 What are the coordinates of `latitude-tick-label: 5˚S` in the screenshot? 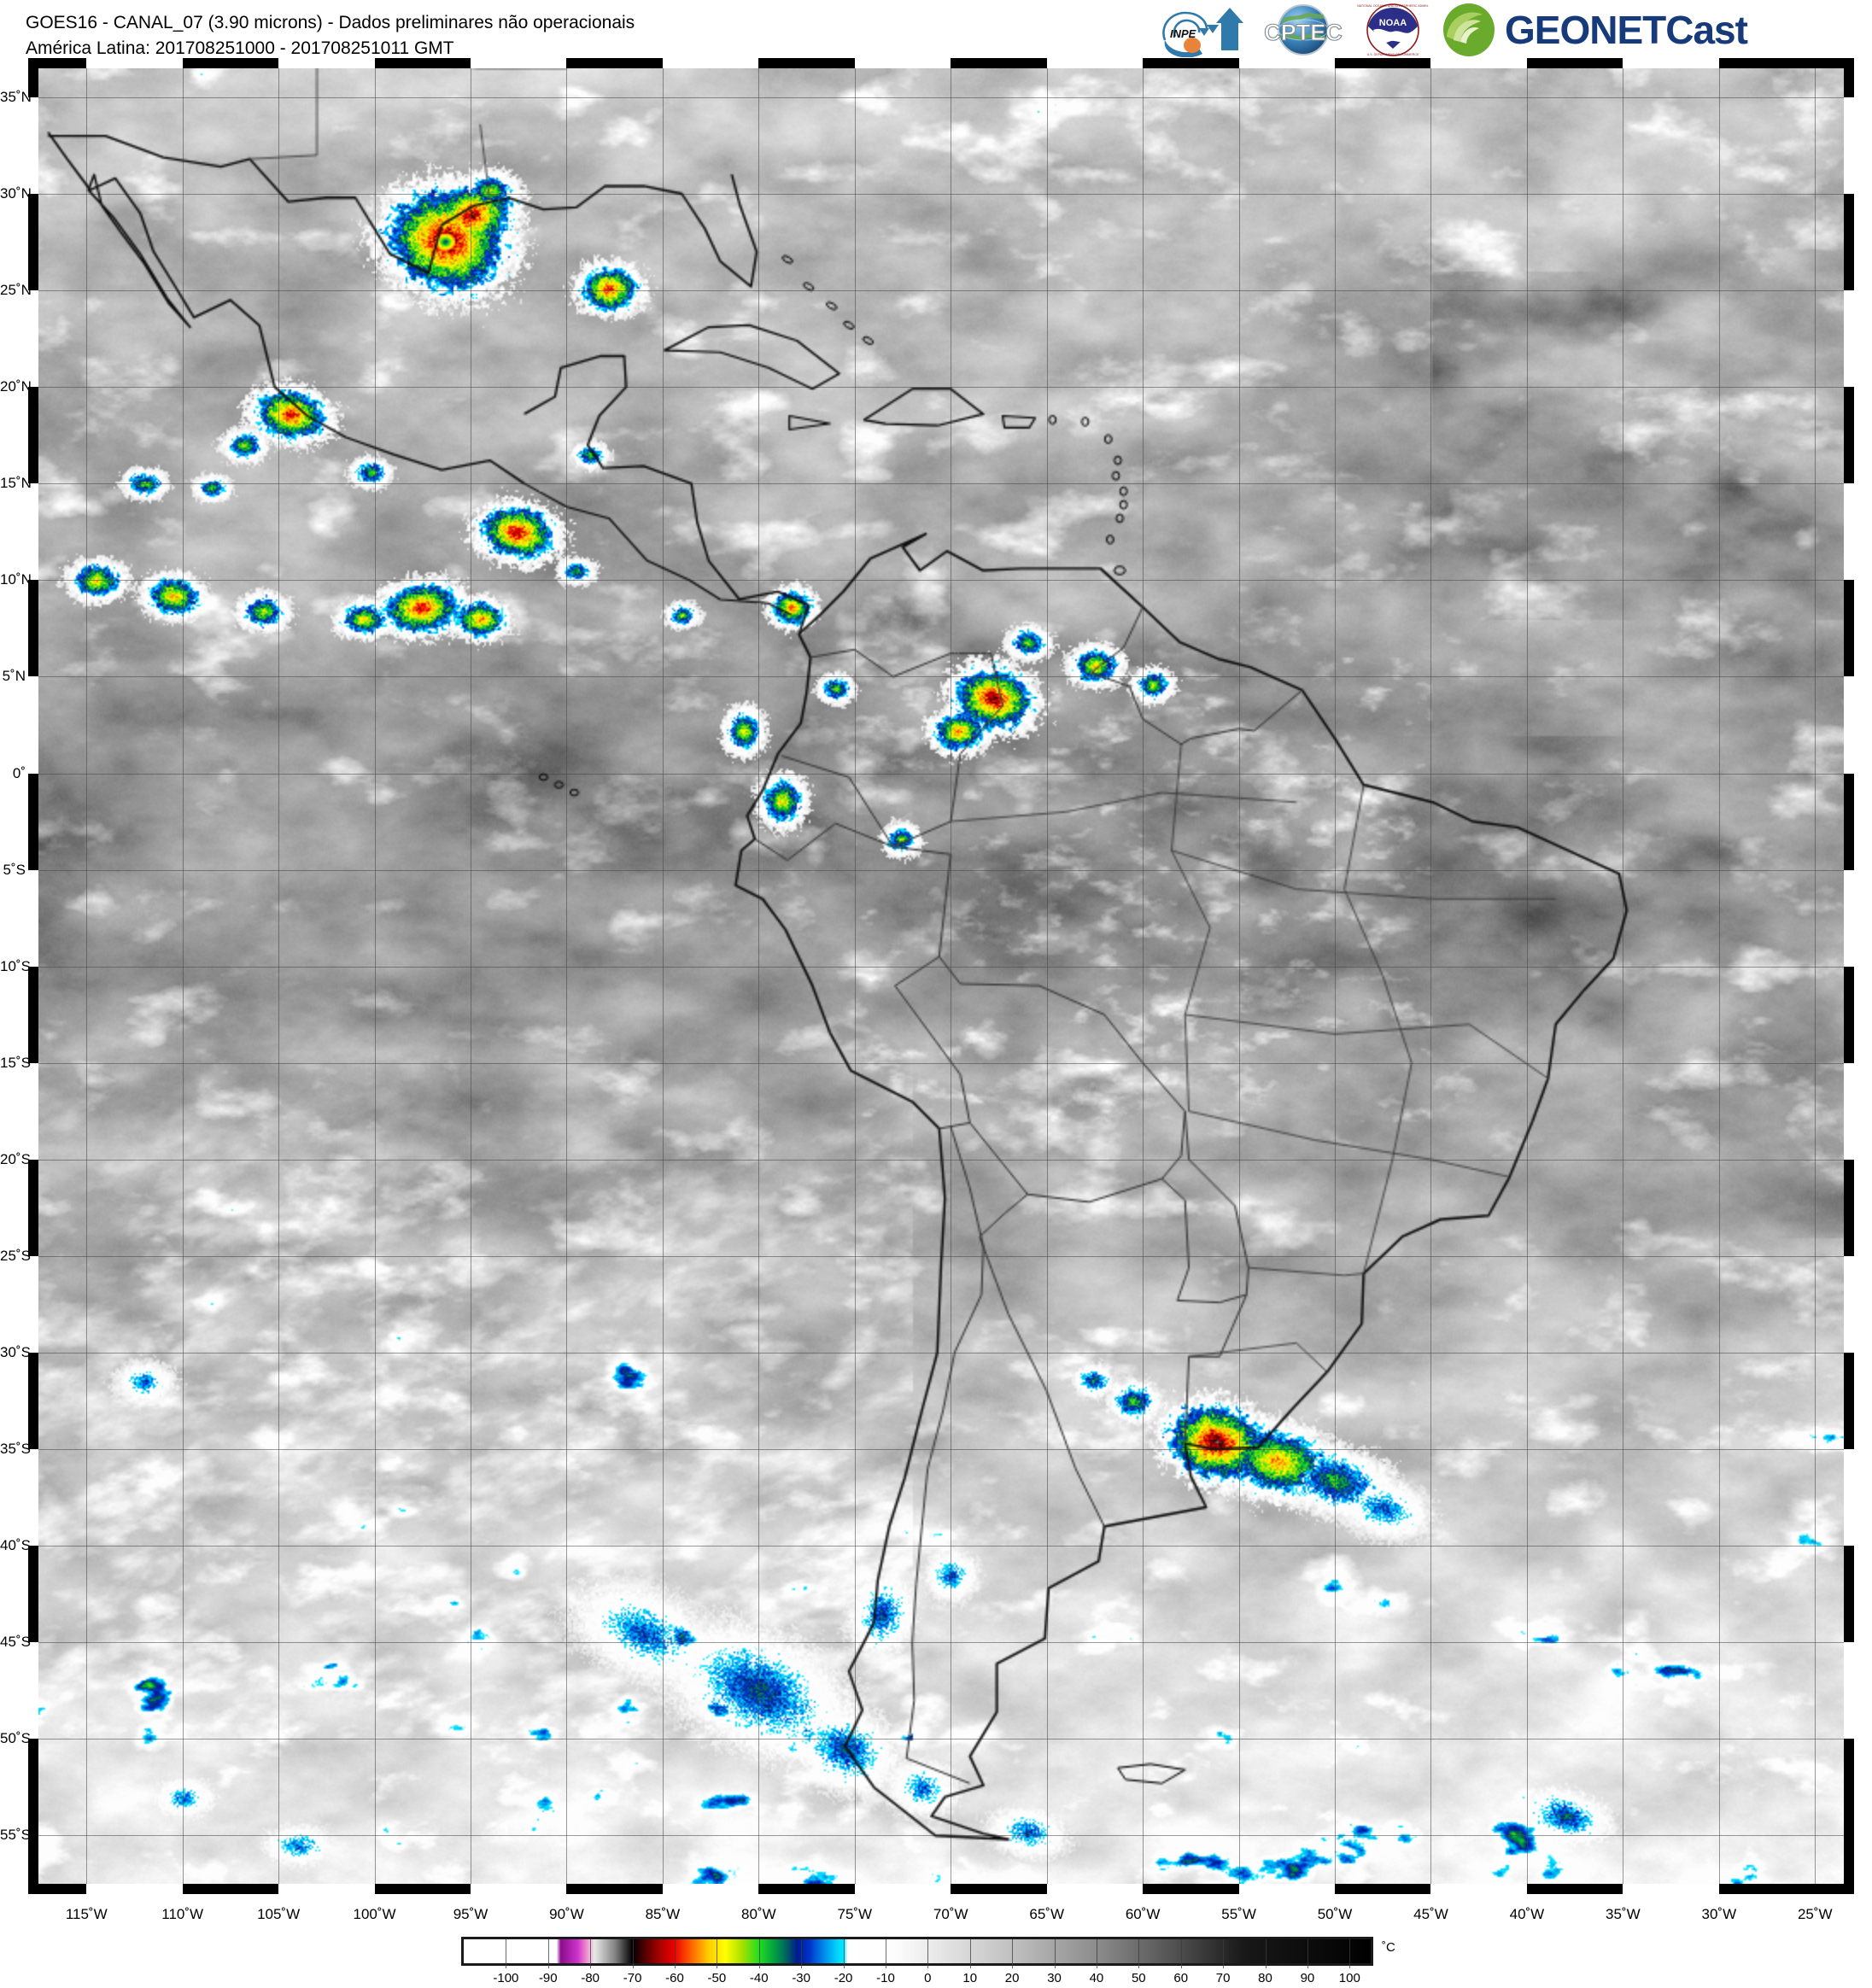 It's located at (14, 869).